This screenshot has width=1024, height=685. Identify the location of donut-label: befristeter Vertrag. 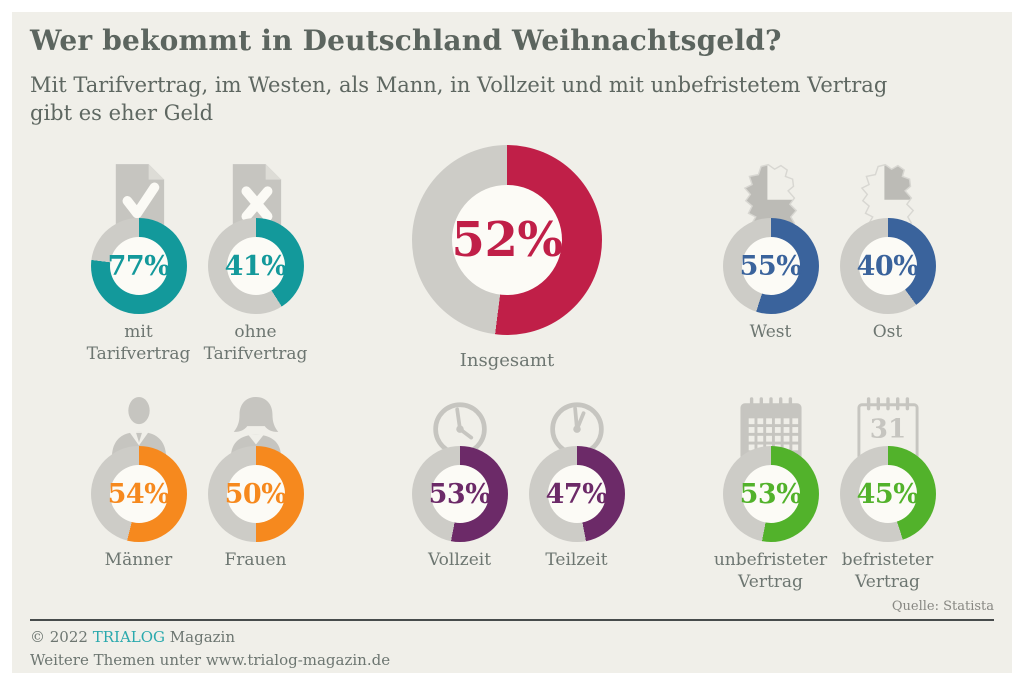
(887, 571).